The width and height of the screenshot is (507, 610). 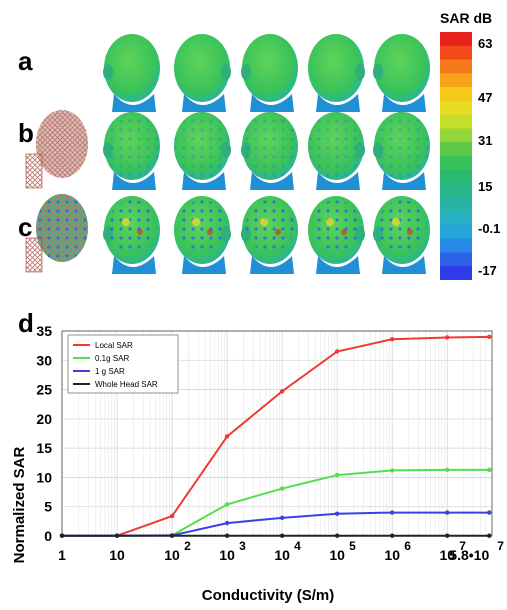 What do you see at coordinates (112, 358) in the screenshot?
I see `legend-entry: 0.1g SAR` at bounding box center [112, 358].